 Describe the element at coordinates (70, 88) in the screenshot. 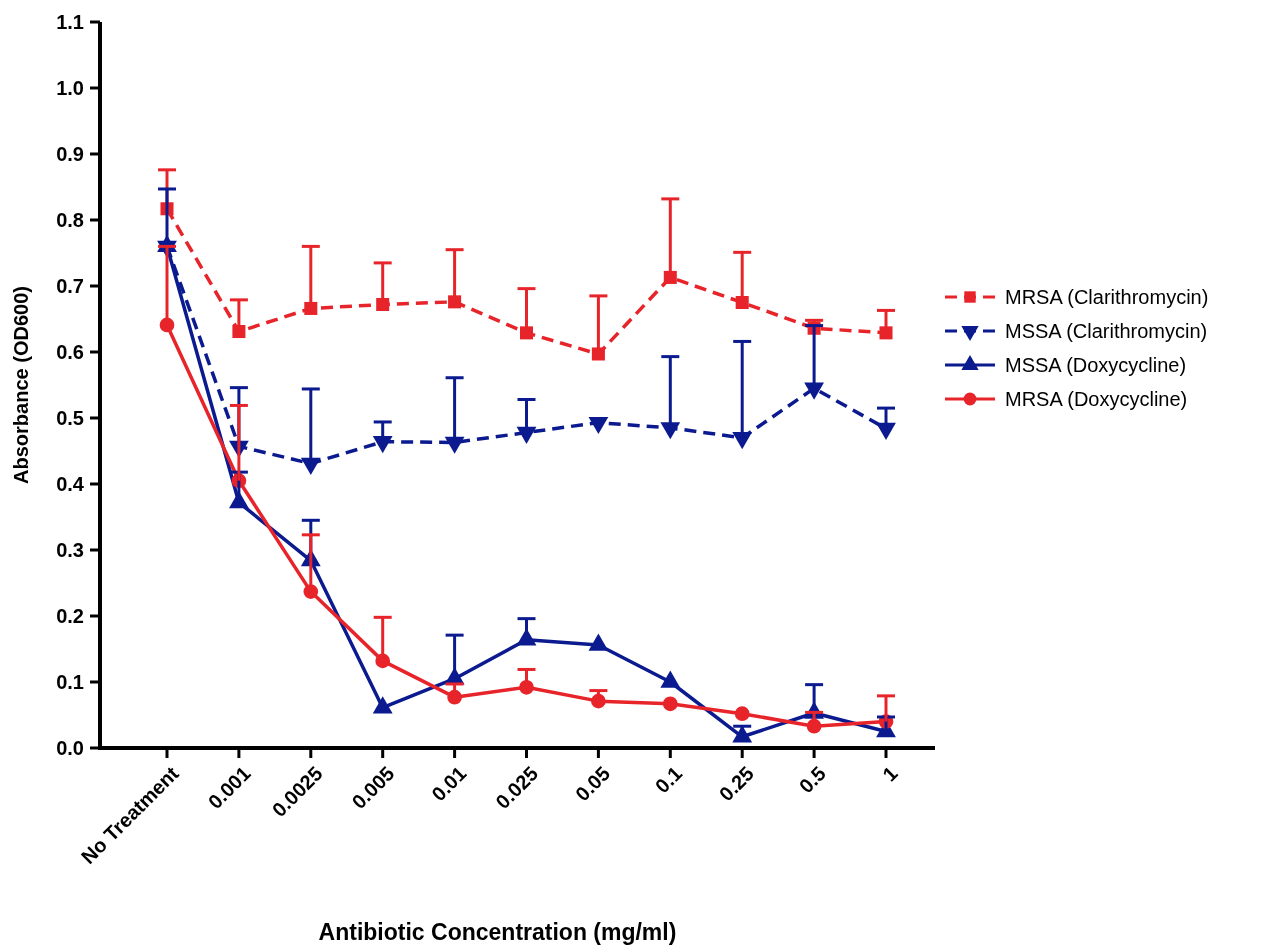

I see `y-tick-label: 1.0` at that location.